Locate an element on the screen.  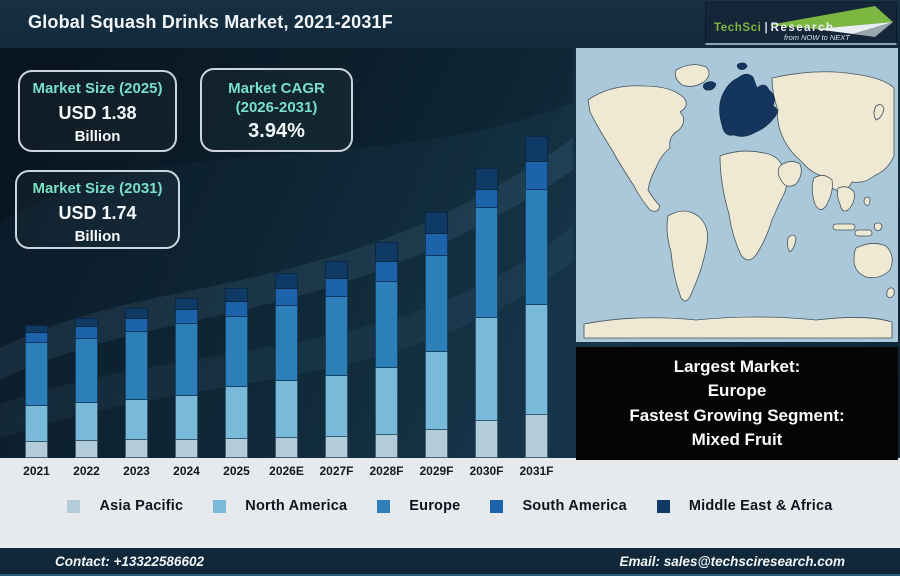
legend-item-north-america: North America is located at coordinates (280, 506).